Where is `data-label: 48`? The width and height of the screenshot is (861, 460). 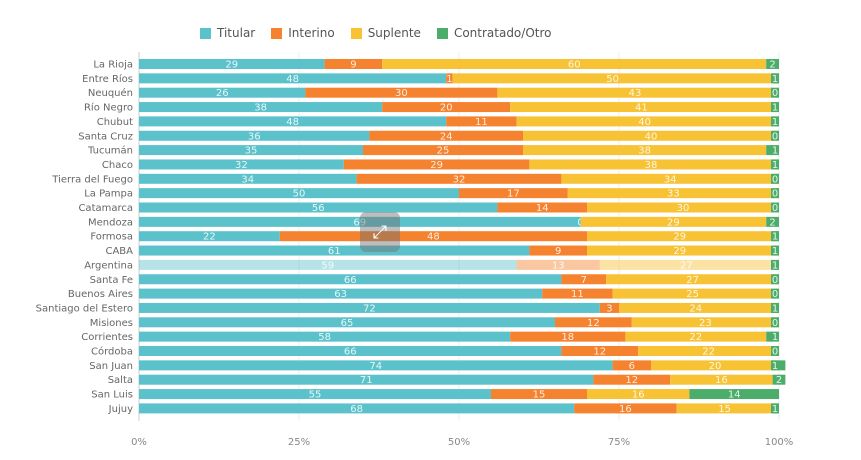 data-label: 48 is located at coordinates (433, 237).